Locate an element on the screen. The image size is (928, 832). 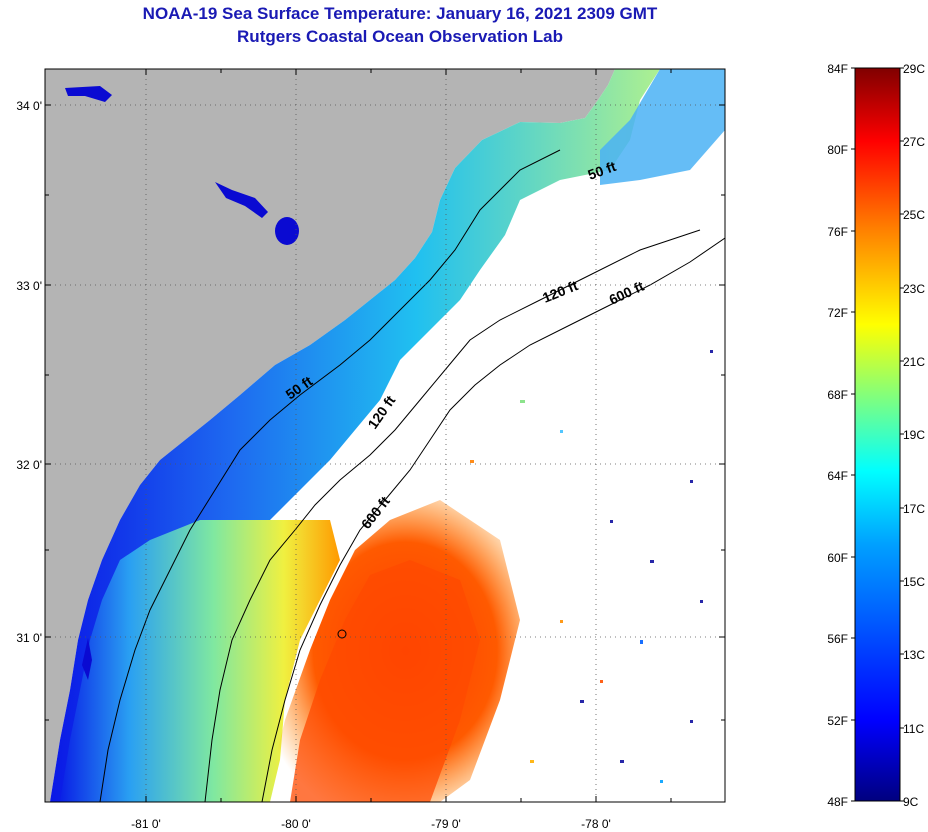
cb-label-17c: 17C is located at coordinates (914, 509).